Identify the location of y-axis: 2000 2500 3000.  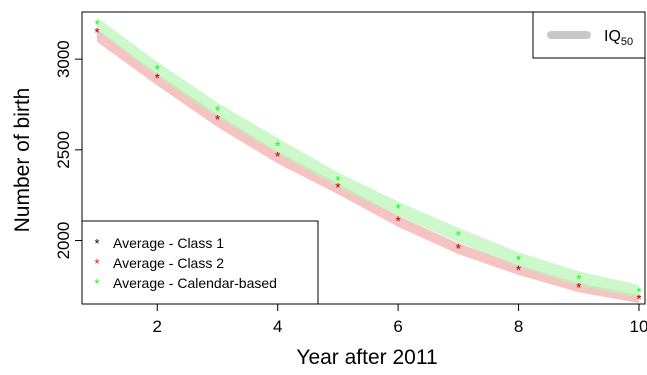
(68, 149).